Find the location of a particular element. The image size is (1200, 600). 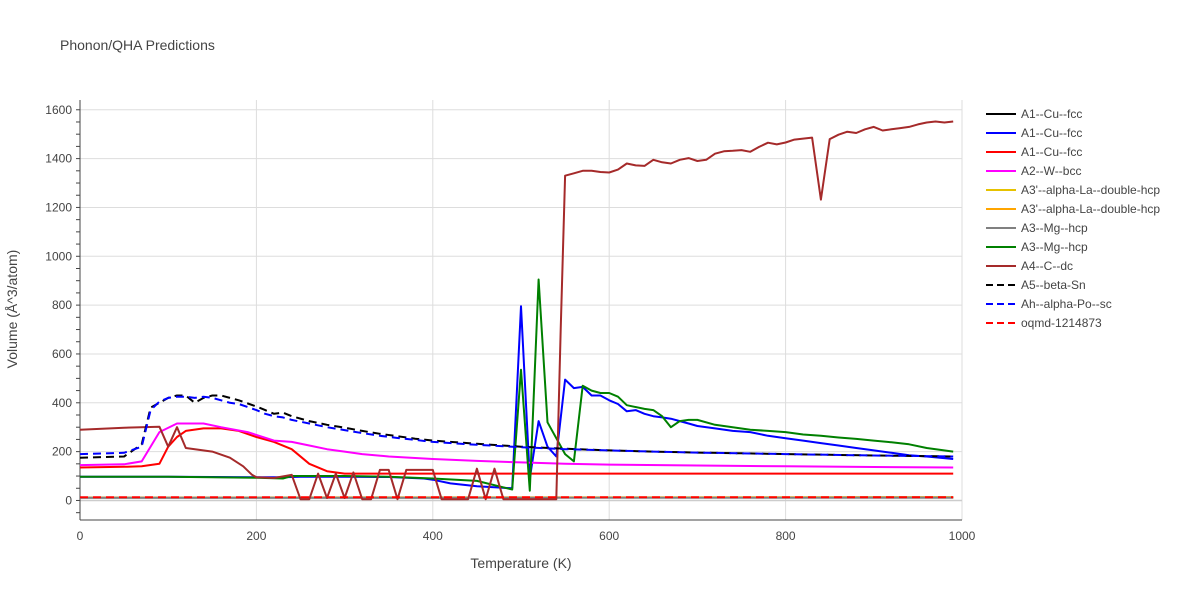

x-tick-label: 1000 is located at coordinates (962, 536).